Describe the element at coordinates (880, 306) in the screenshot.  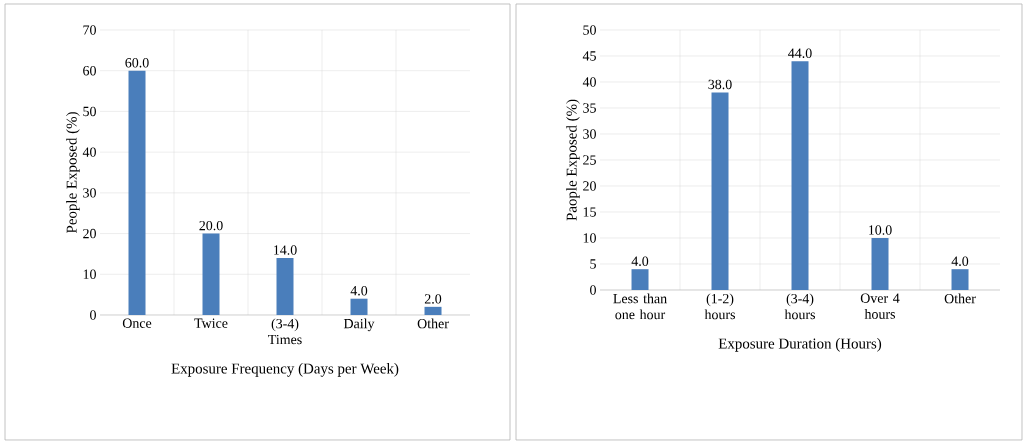
I see `x-tick-label: Over 4 hours` at that location.